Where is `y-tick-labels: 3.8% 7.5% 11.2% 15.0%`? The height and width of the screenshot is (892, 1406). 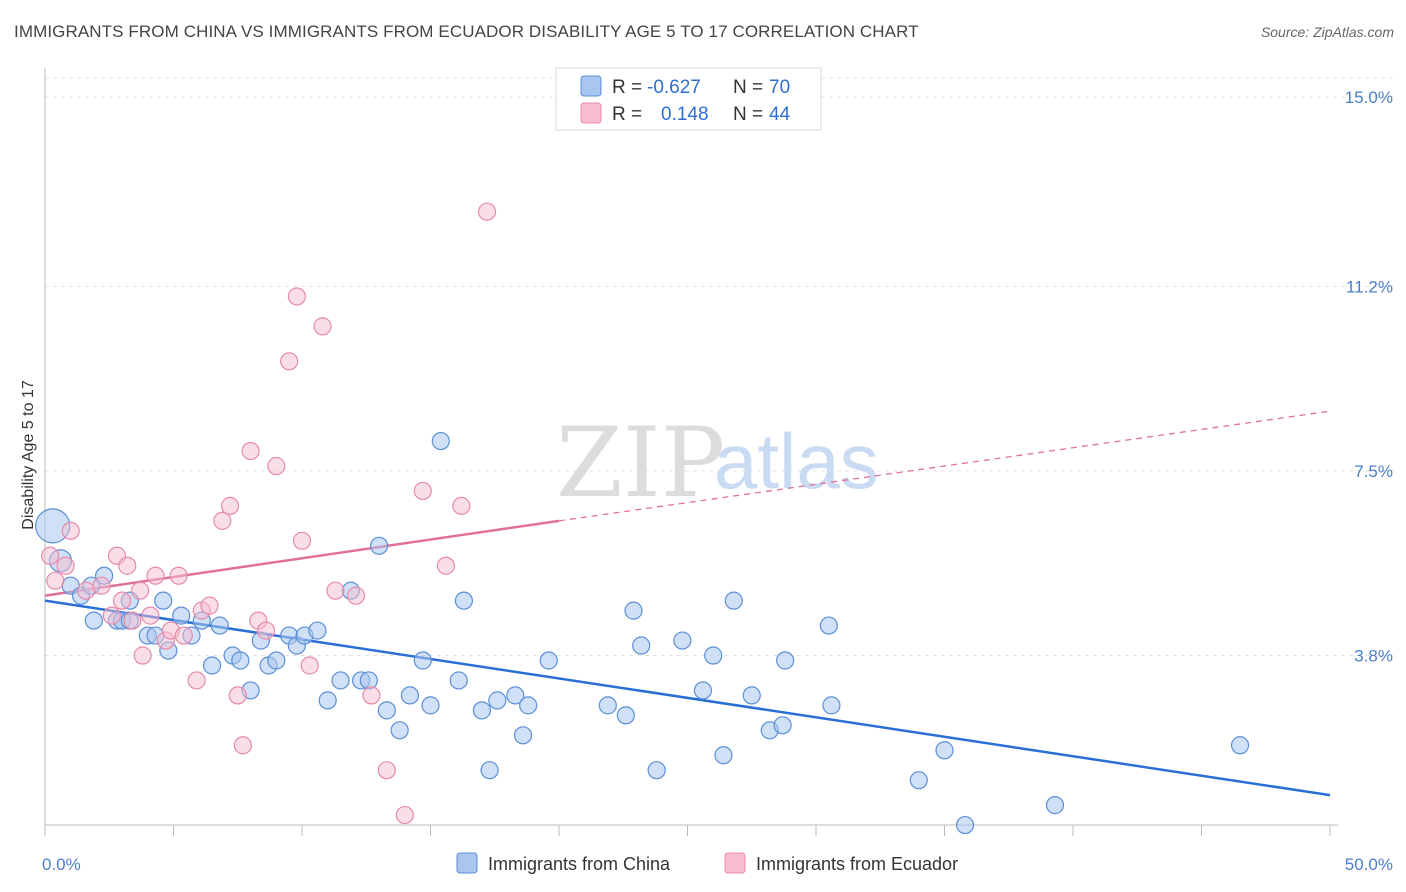 y-tick-labels: 3.8% 7.5% 11.2% 15.0% is located at coordinates (1369, 377).